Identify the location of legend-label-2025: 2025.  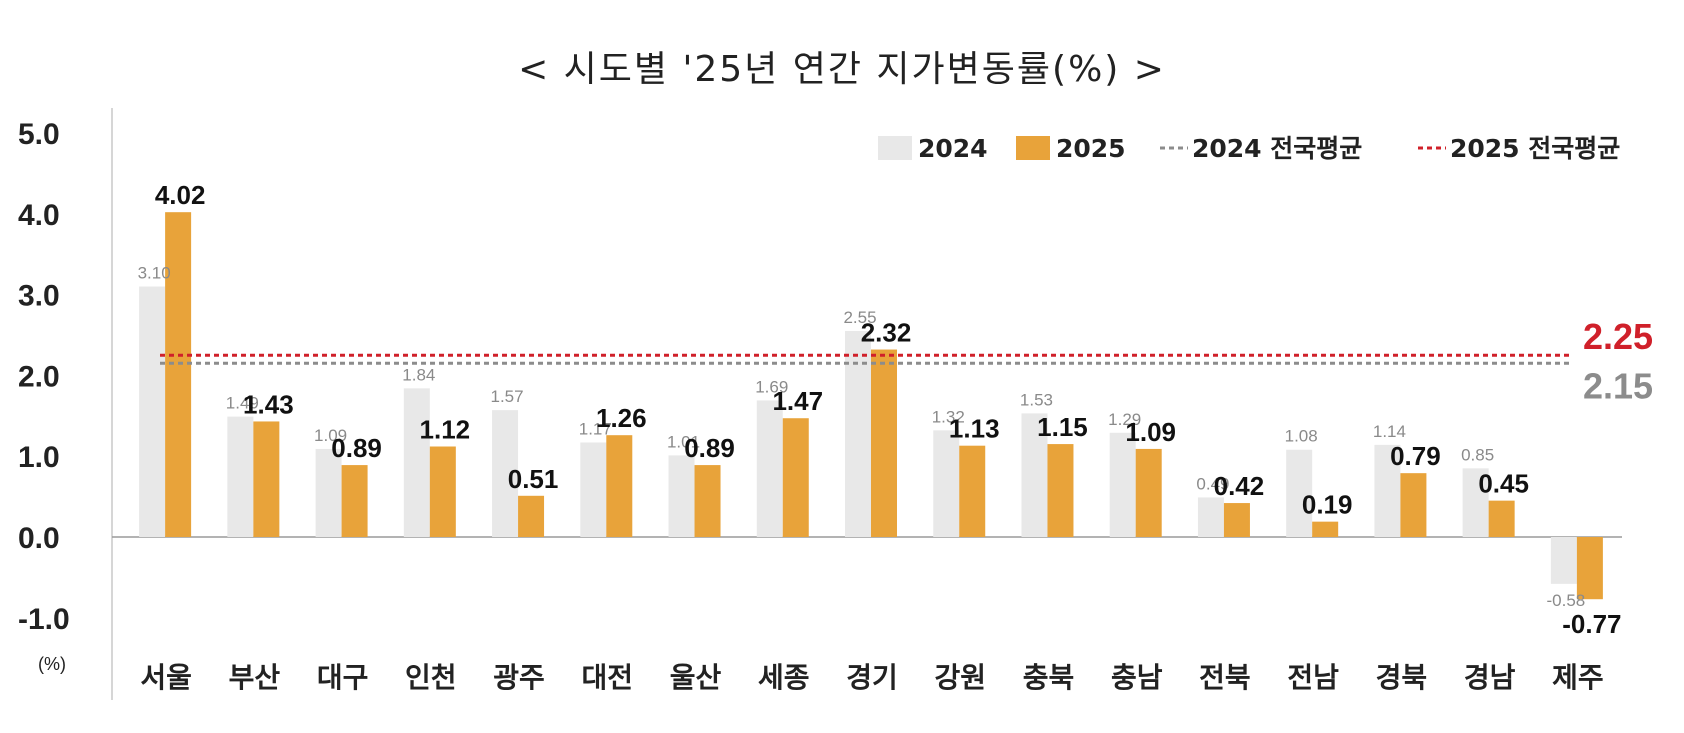
(1091, 148).